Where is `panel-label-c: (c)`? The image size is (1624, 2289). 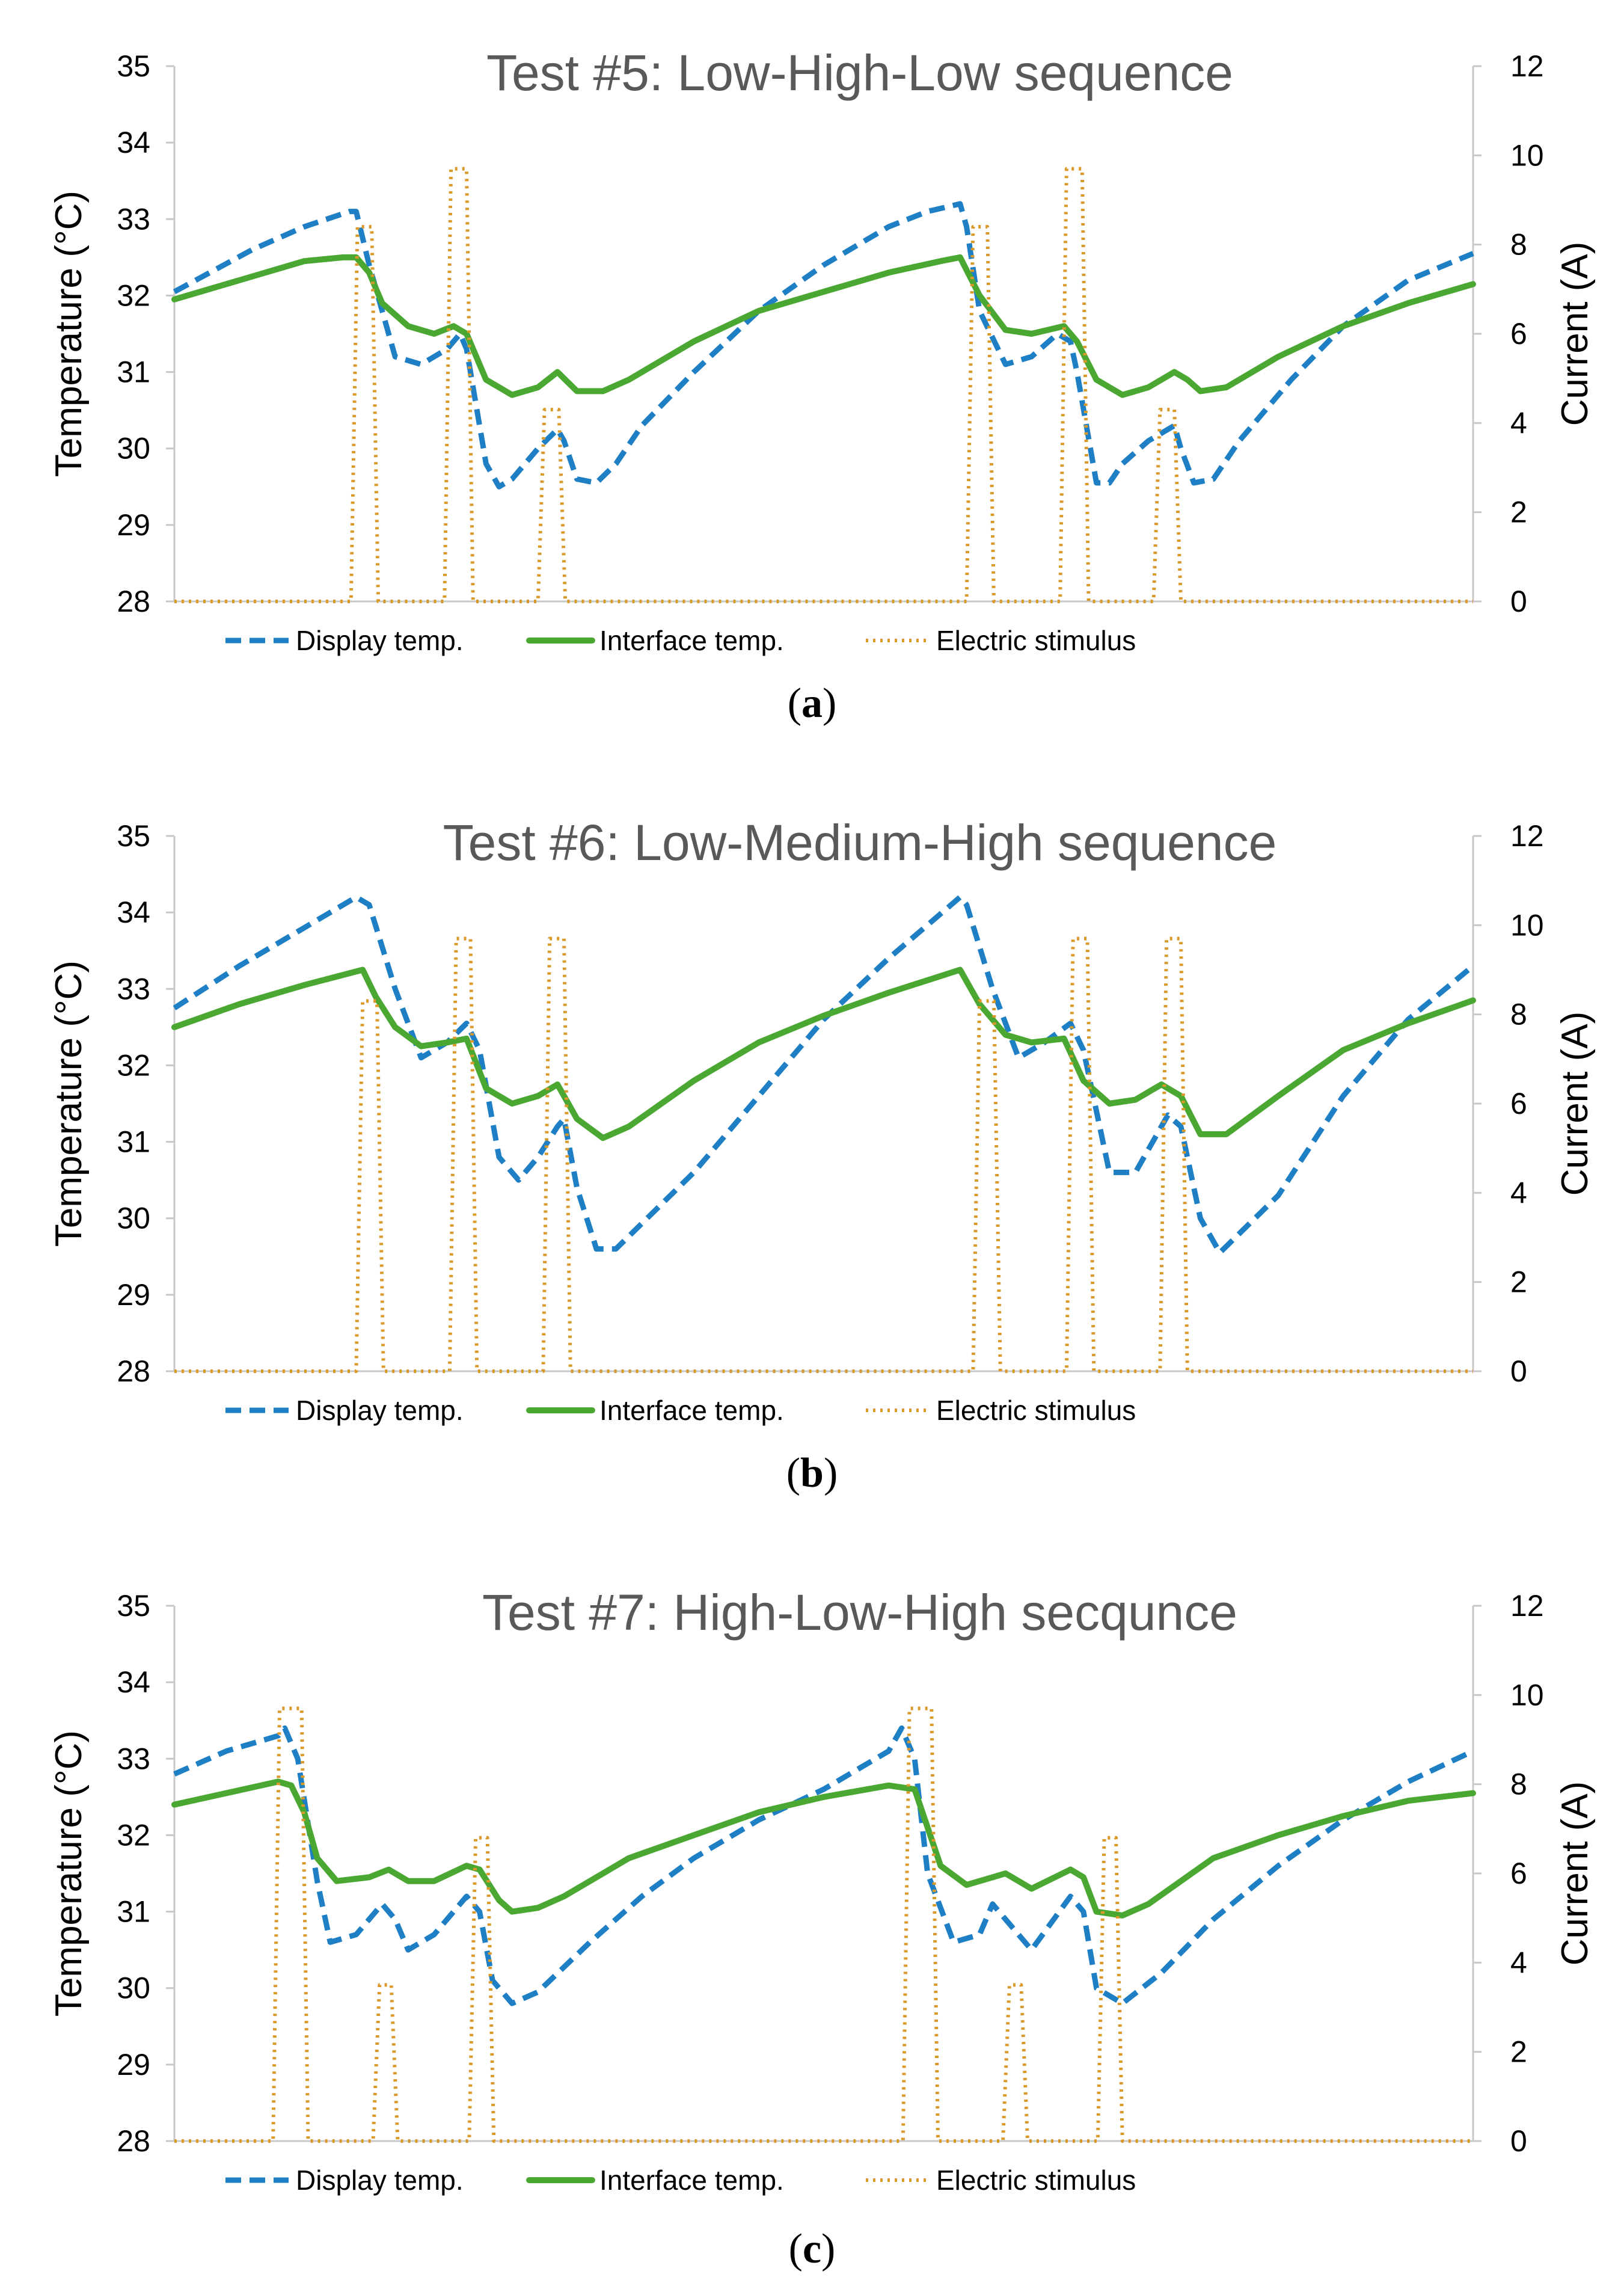
panel-label-c: (c) is located at coordinates (812, 2249).